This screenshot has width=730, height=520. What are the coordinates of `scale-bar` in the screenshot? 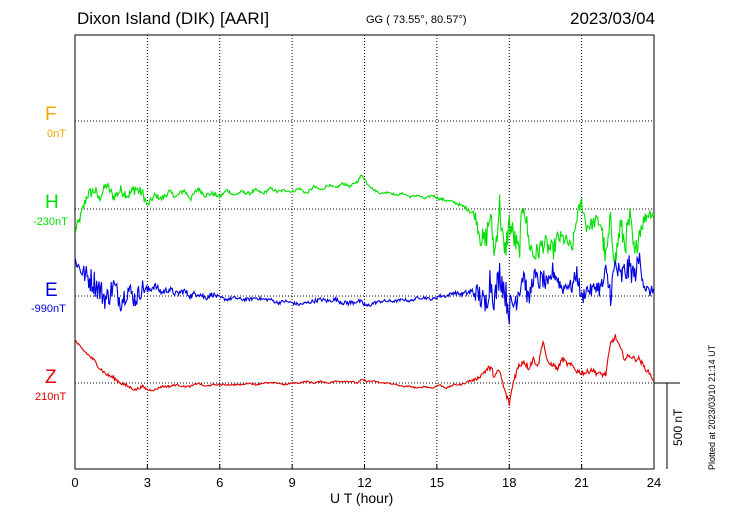 It's located at (667, 425).